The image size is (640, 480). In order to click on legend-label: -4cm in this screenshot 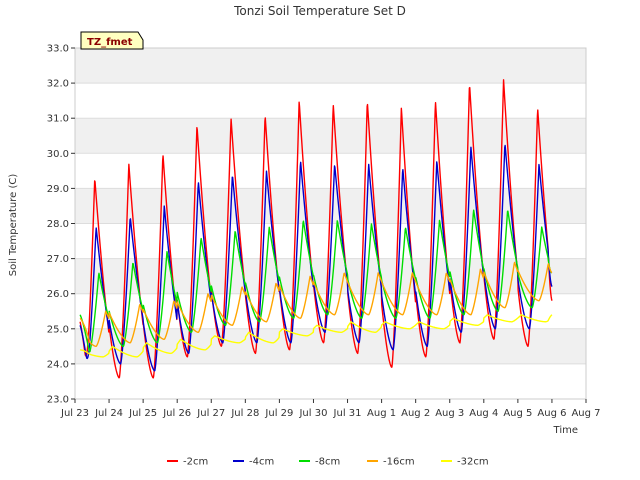, I will do `click(261, 462)`.